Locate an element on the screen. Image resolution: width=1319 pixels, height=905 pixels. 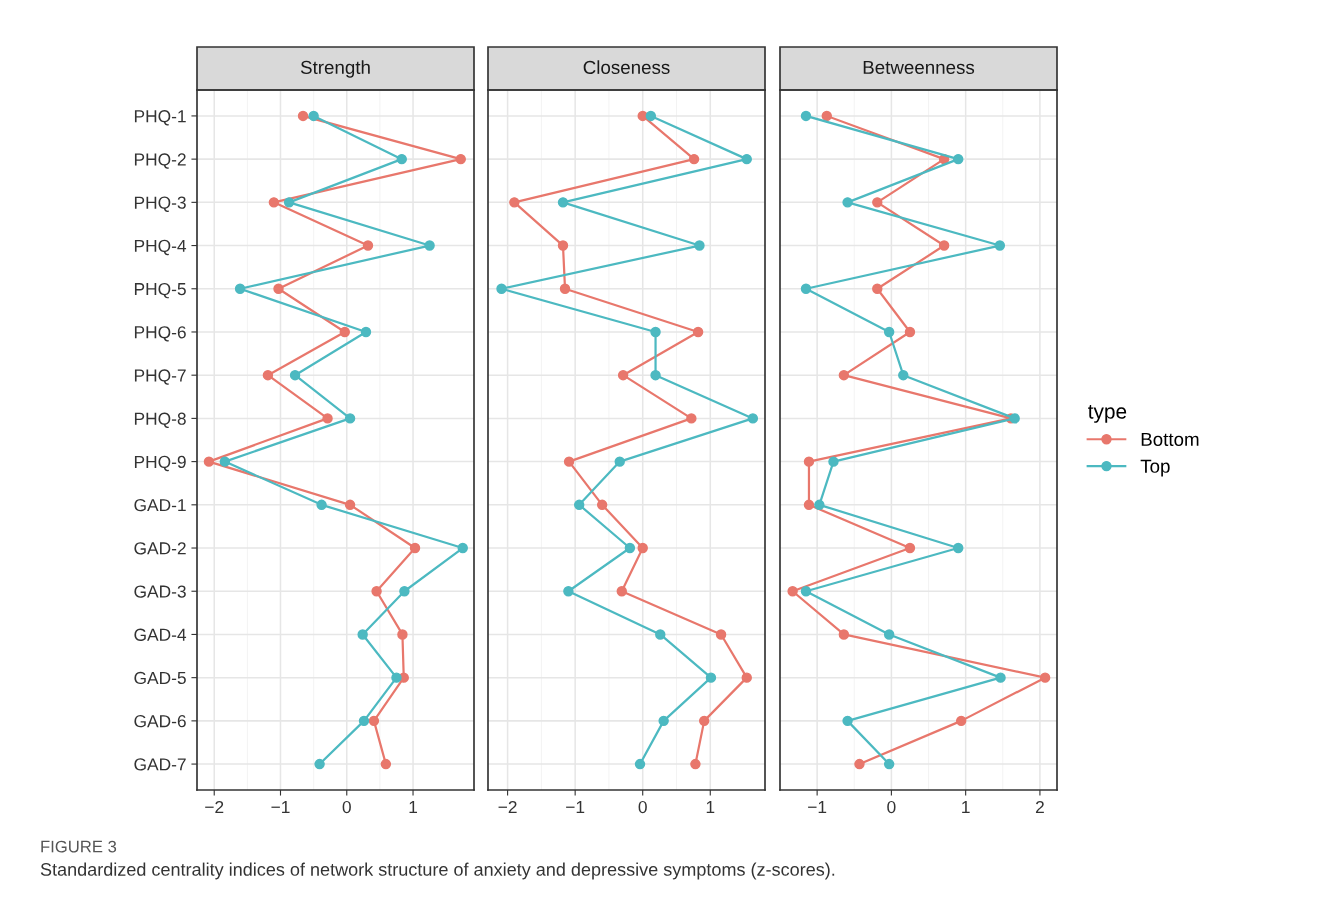
y-tick-label: GAD-3 is located at coordinates (160, 591).